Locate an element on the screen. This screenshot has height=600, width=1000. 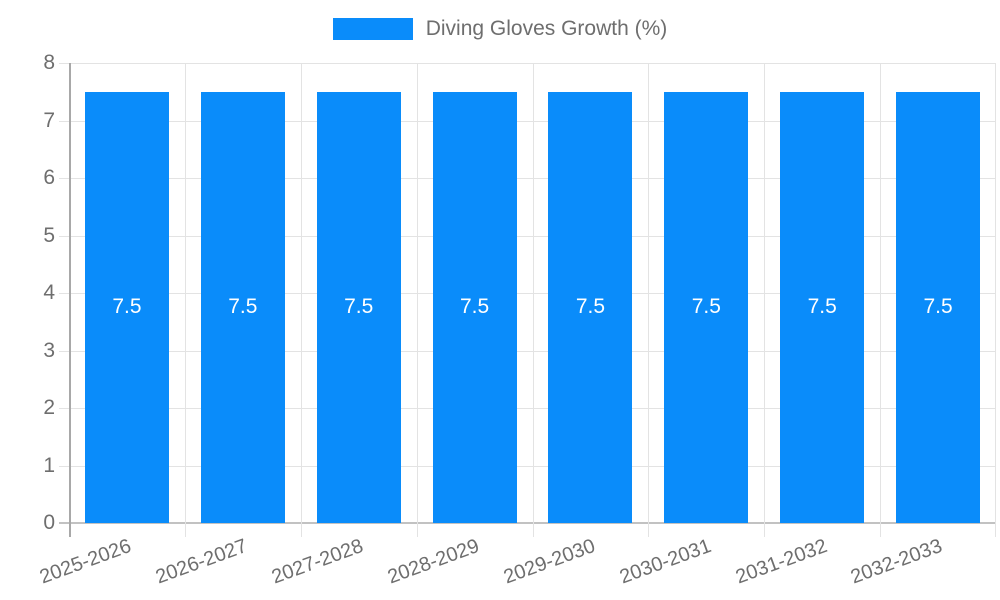
x-tick-label: 2031-2032 is located at coordinates (781, 562).